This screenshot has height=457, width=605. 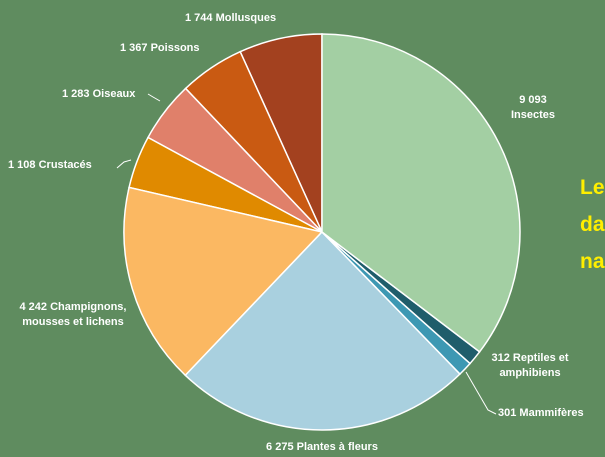 What do you see at coordinates (65, 165) in the screenshot?
I see `category-label: Crustacés` at bounding box center [65, 165].